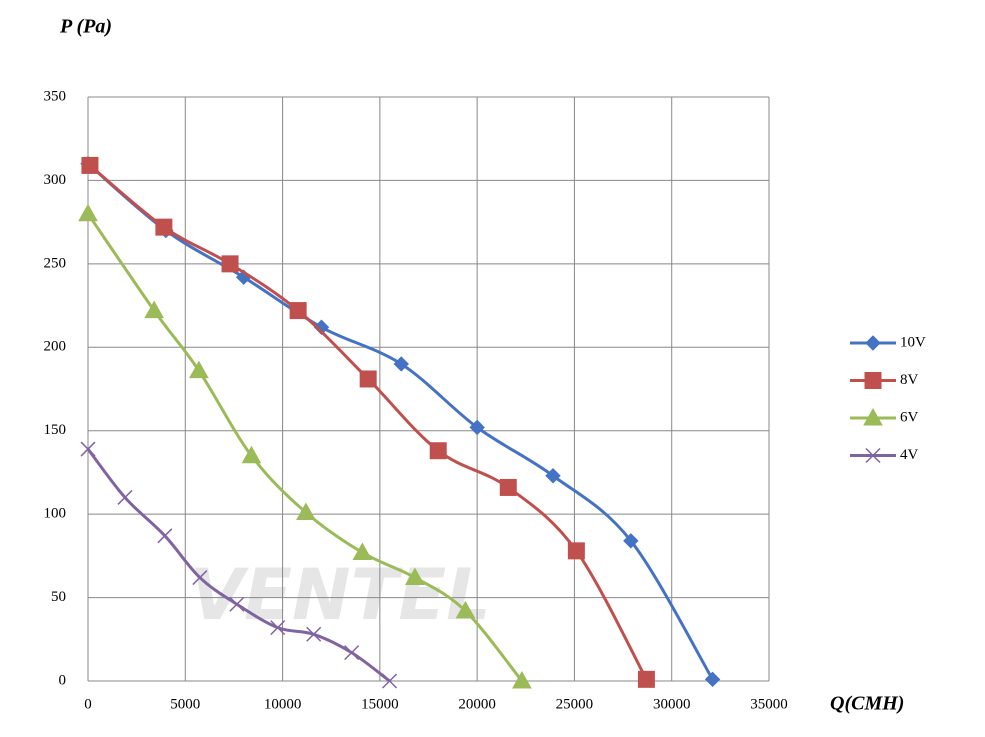 The image size is (985, 737). Describe the element at coordinates (283, 704) in the screenshot. I see `x-tick-label: 10000` at that location.